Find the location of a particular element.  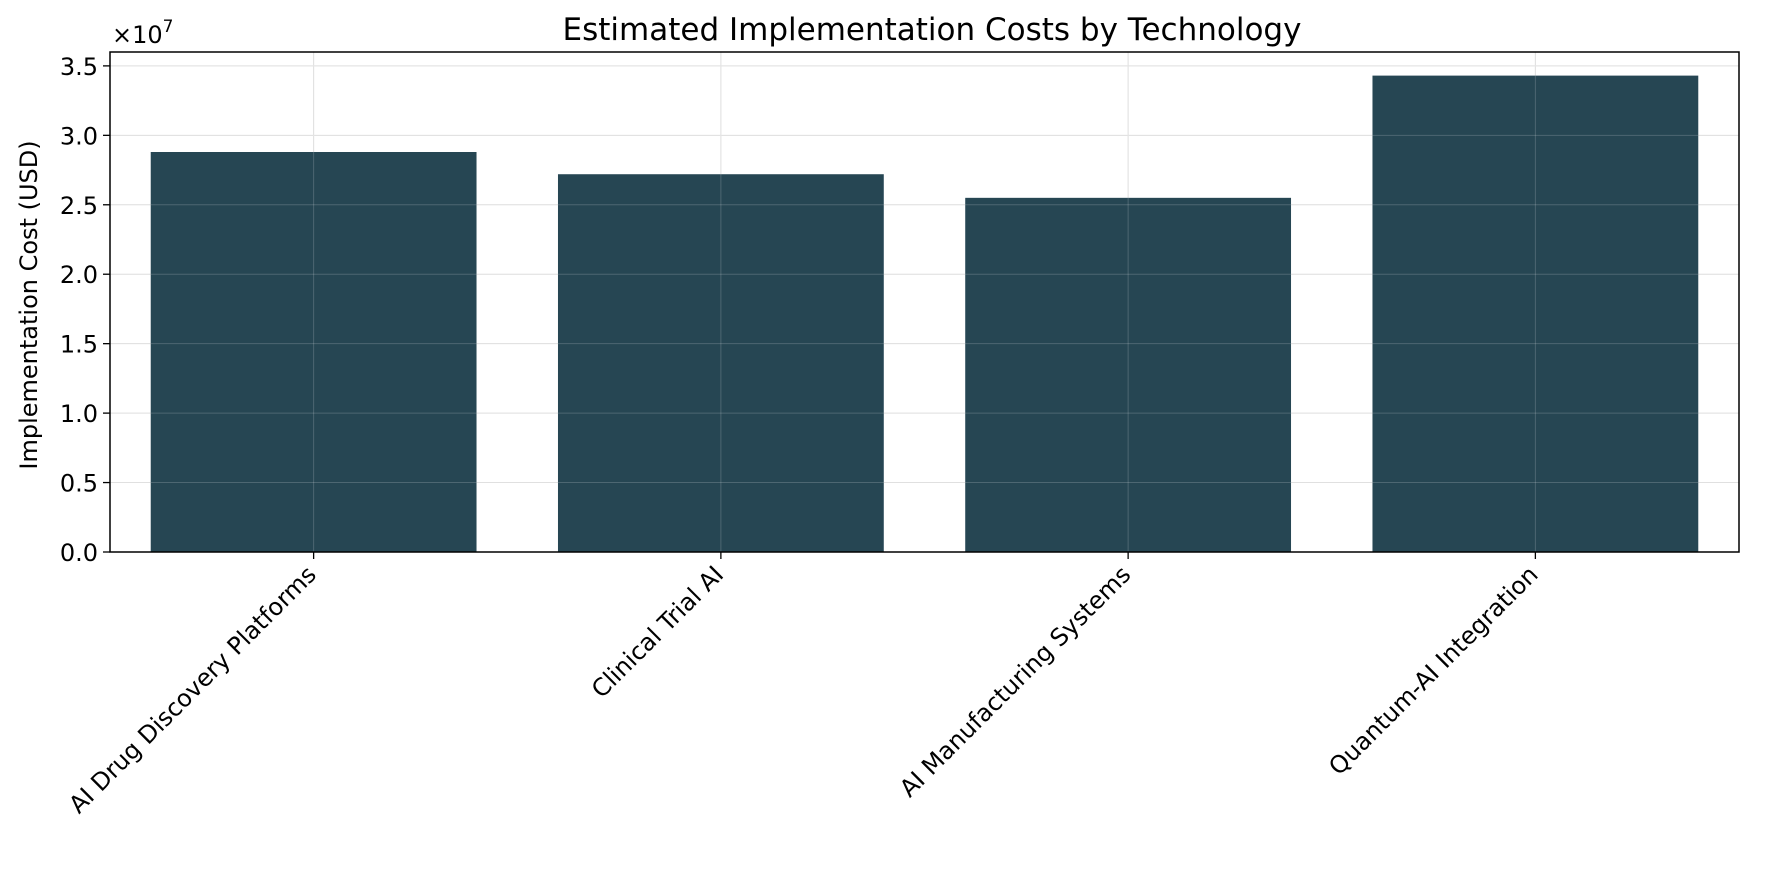

y-tick-label: 1.5 is located at coordinates (79, 345).